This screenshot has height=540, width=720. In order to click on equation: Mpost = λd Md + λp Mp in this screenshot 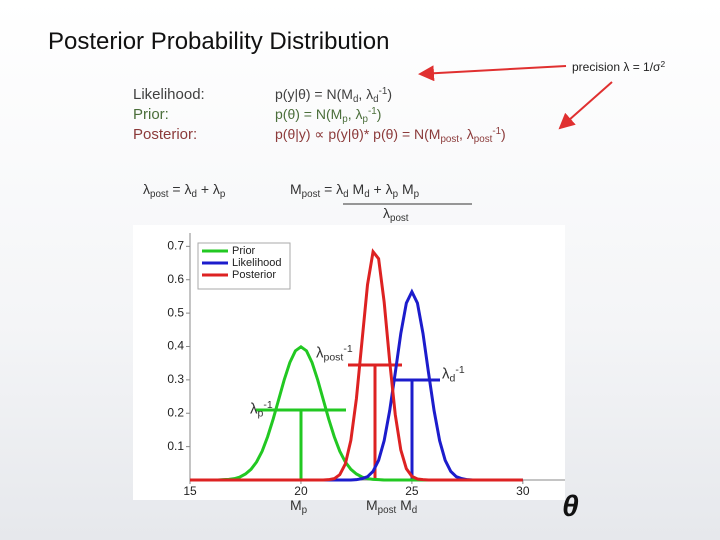, I will do `click(354, 191)`.